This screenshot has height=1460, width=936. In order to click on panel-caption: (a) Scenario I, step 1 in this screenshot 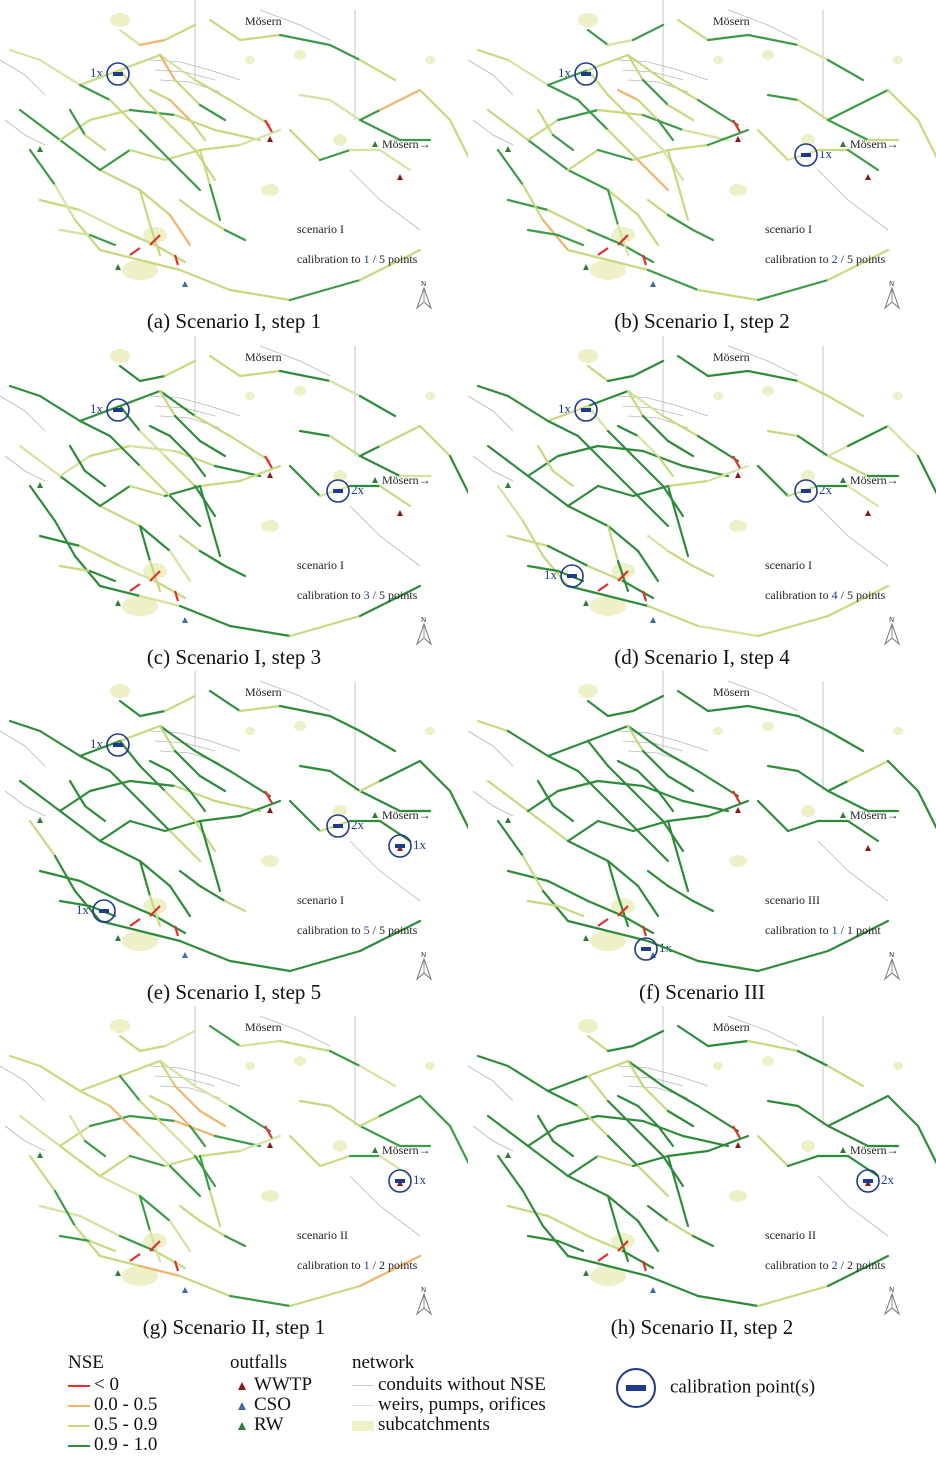, I will do `click(234, 321)`.